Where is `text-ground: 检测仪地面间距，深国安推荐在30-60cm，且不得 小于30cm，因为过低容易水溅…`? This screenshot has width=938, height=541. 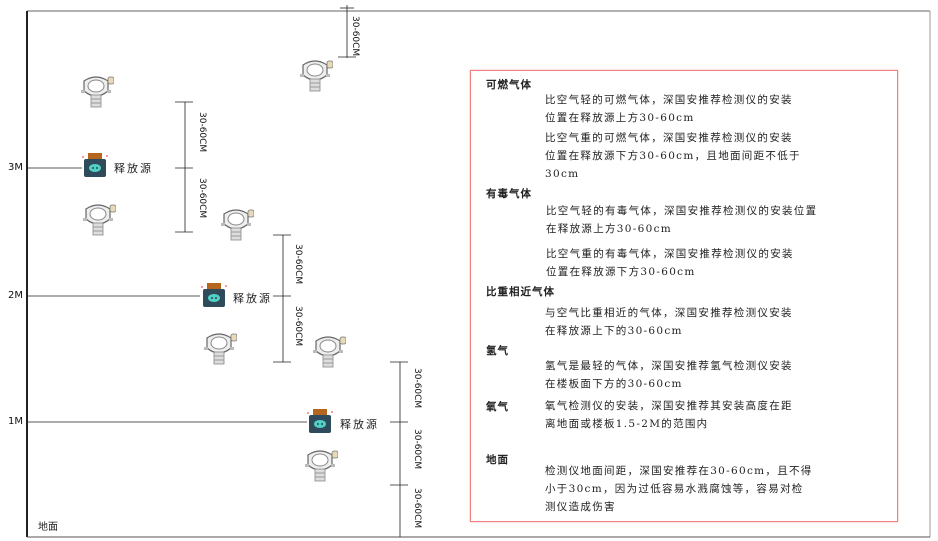 text-ground: 检测仪地面间距，深国安推荐在30-60cm，且不得 小于30cm，因为过低容易水溅… is located at coordinates (679, 489).